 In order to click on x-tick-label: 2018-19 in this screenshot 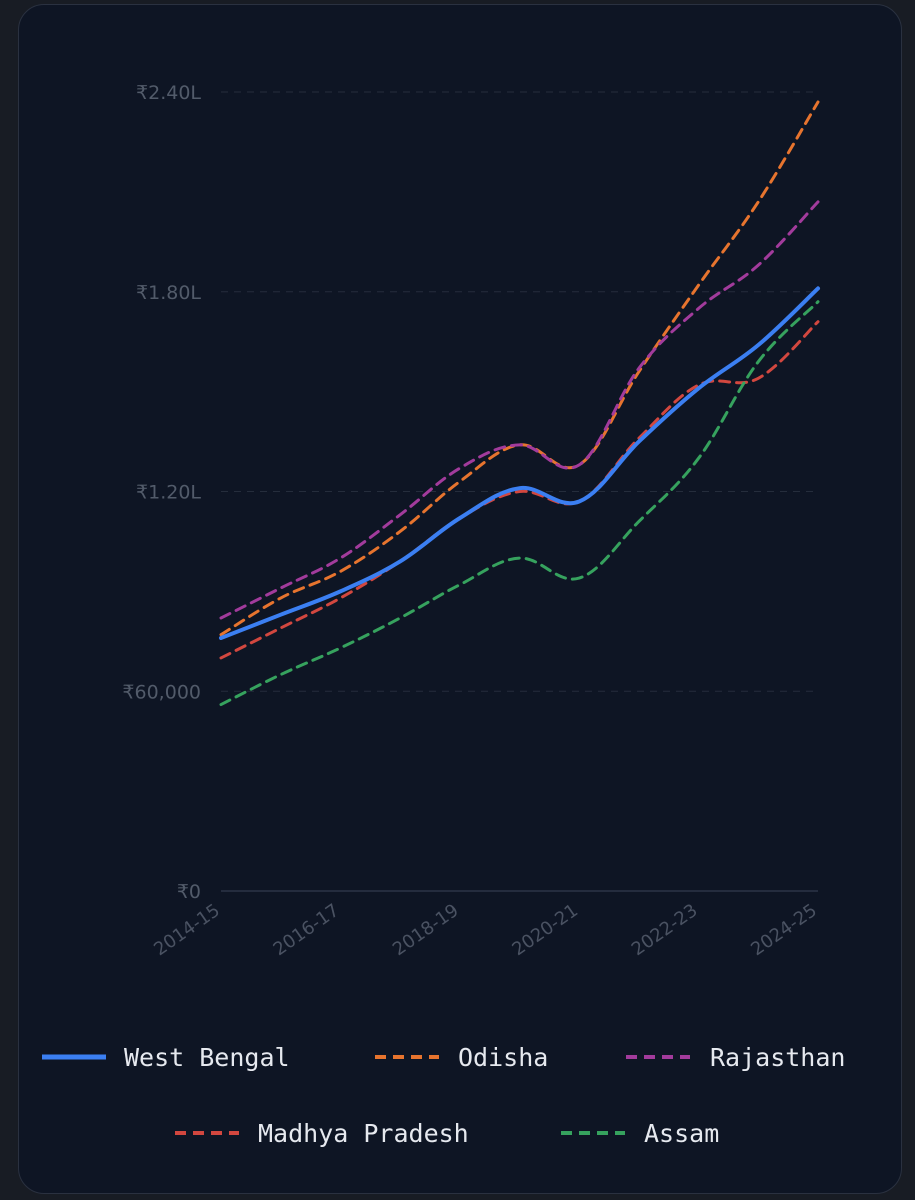, I will do `click(426, 930)`.